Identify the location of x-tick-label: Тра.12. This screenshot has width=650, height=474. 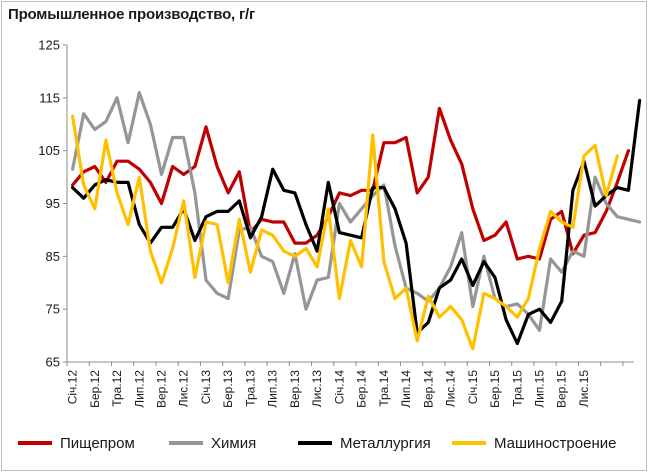
(117, 388).